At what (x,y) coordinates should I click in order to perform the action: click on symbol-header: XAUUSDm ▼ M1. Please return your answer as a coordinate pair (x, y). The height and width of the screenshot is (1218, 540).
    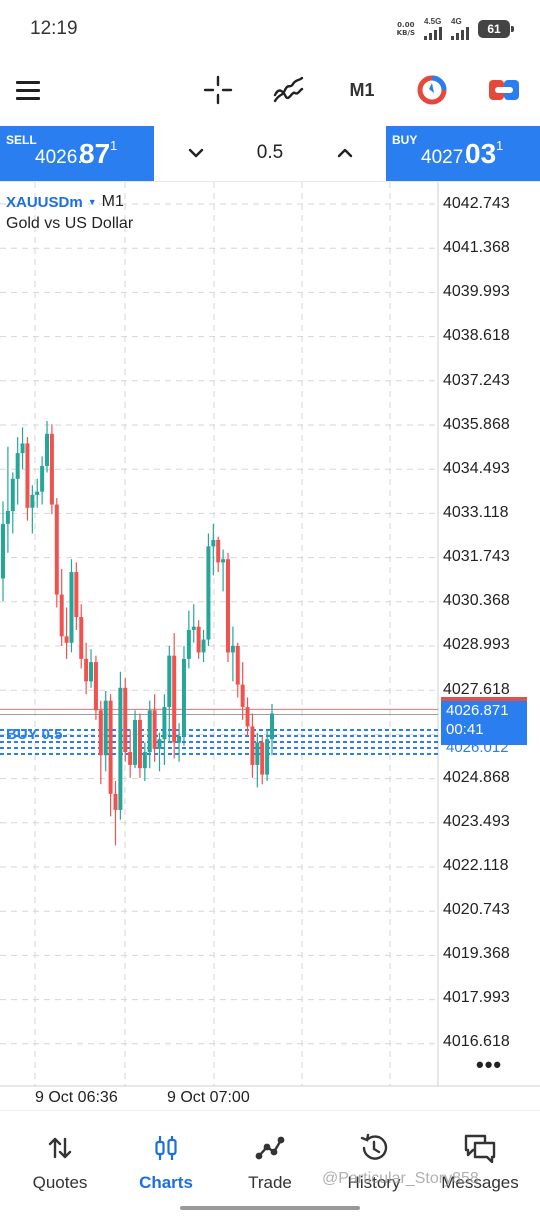
    Looking at the image, I should click on (65, 202).